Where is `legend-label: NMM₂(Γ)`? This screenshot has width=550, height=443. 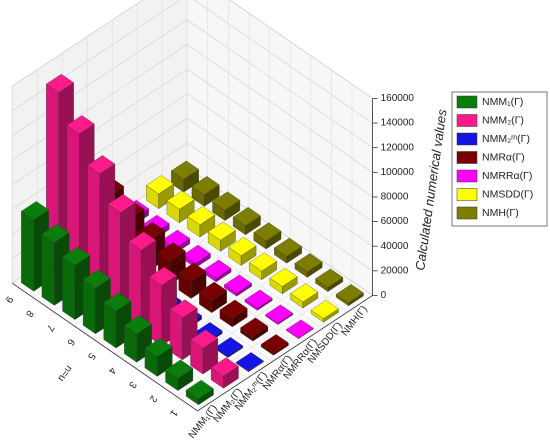 legend-label: NMM₂(Γ) is located at coordinates (503, 120).